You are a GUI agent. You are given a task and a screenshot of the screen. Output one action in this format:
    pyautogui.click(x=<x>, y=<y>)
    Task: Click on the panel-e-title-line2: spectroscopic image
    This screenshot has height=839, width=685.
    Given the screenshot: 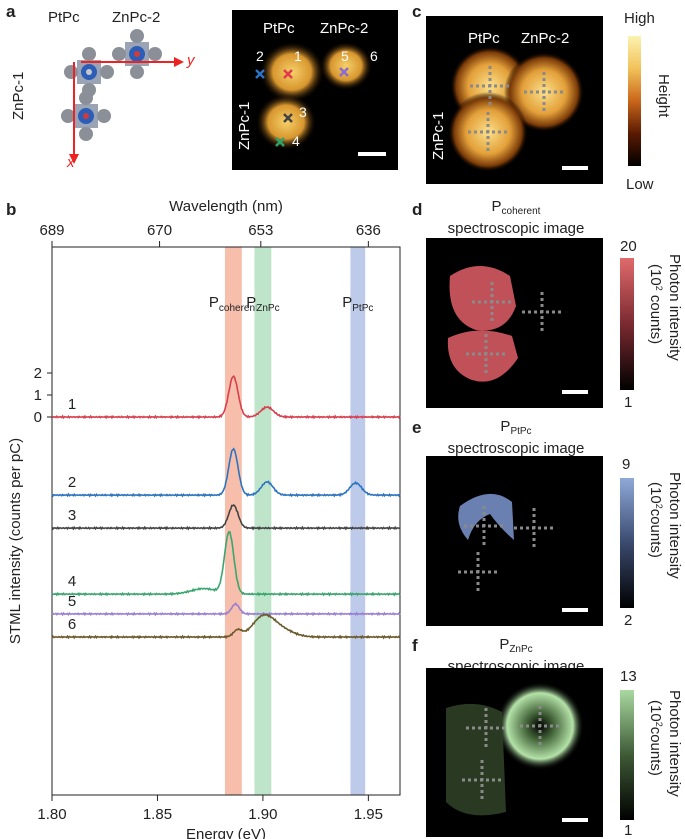 What is the action you would take?
    pyautogui.click(x=516, y=448)
    